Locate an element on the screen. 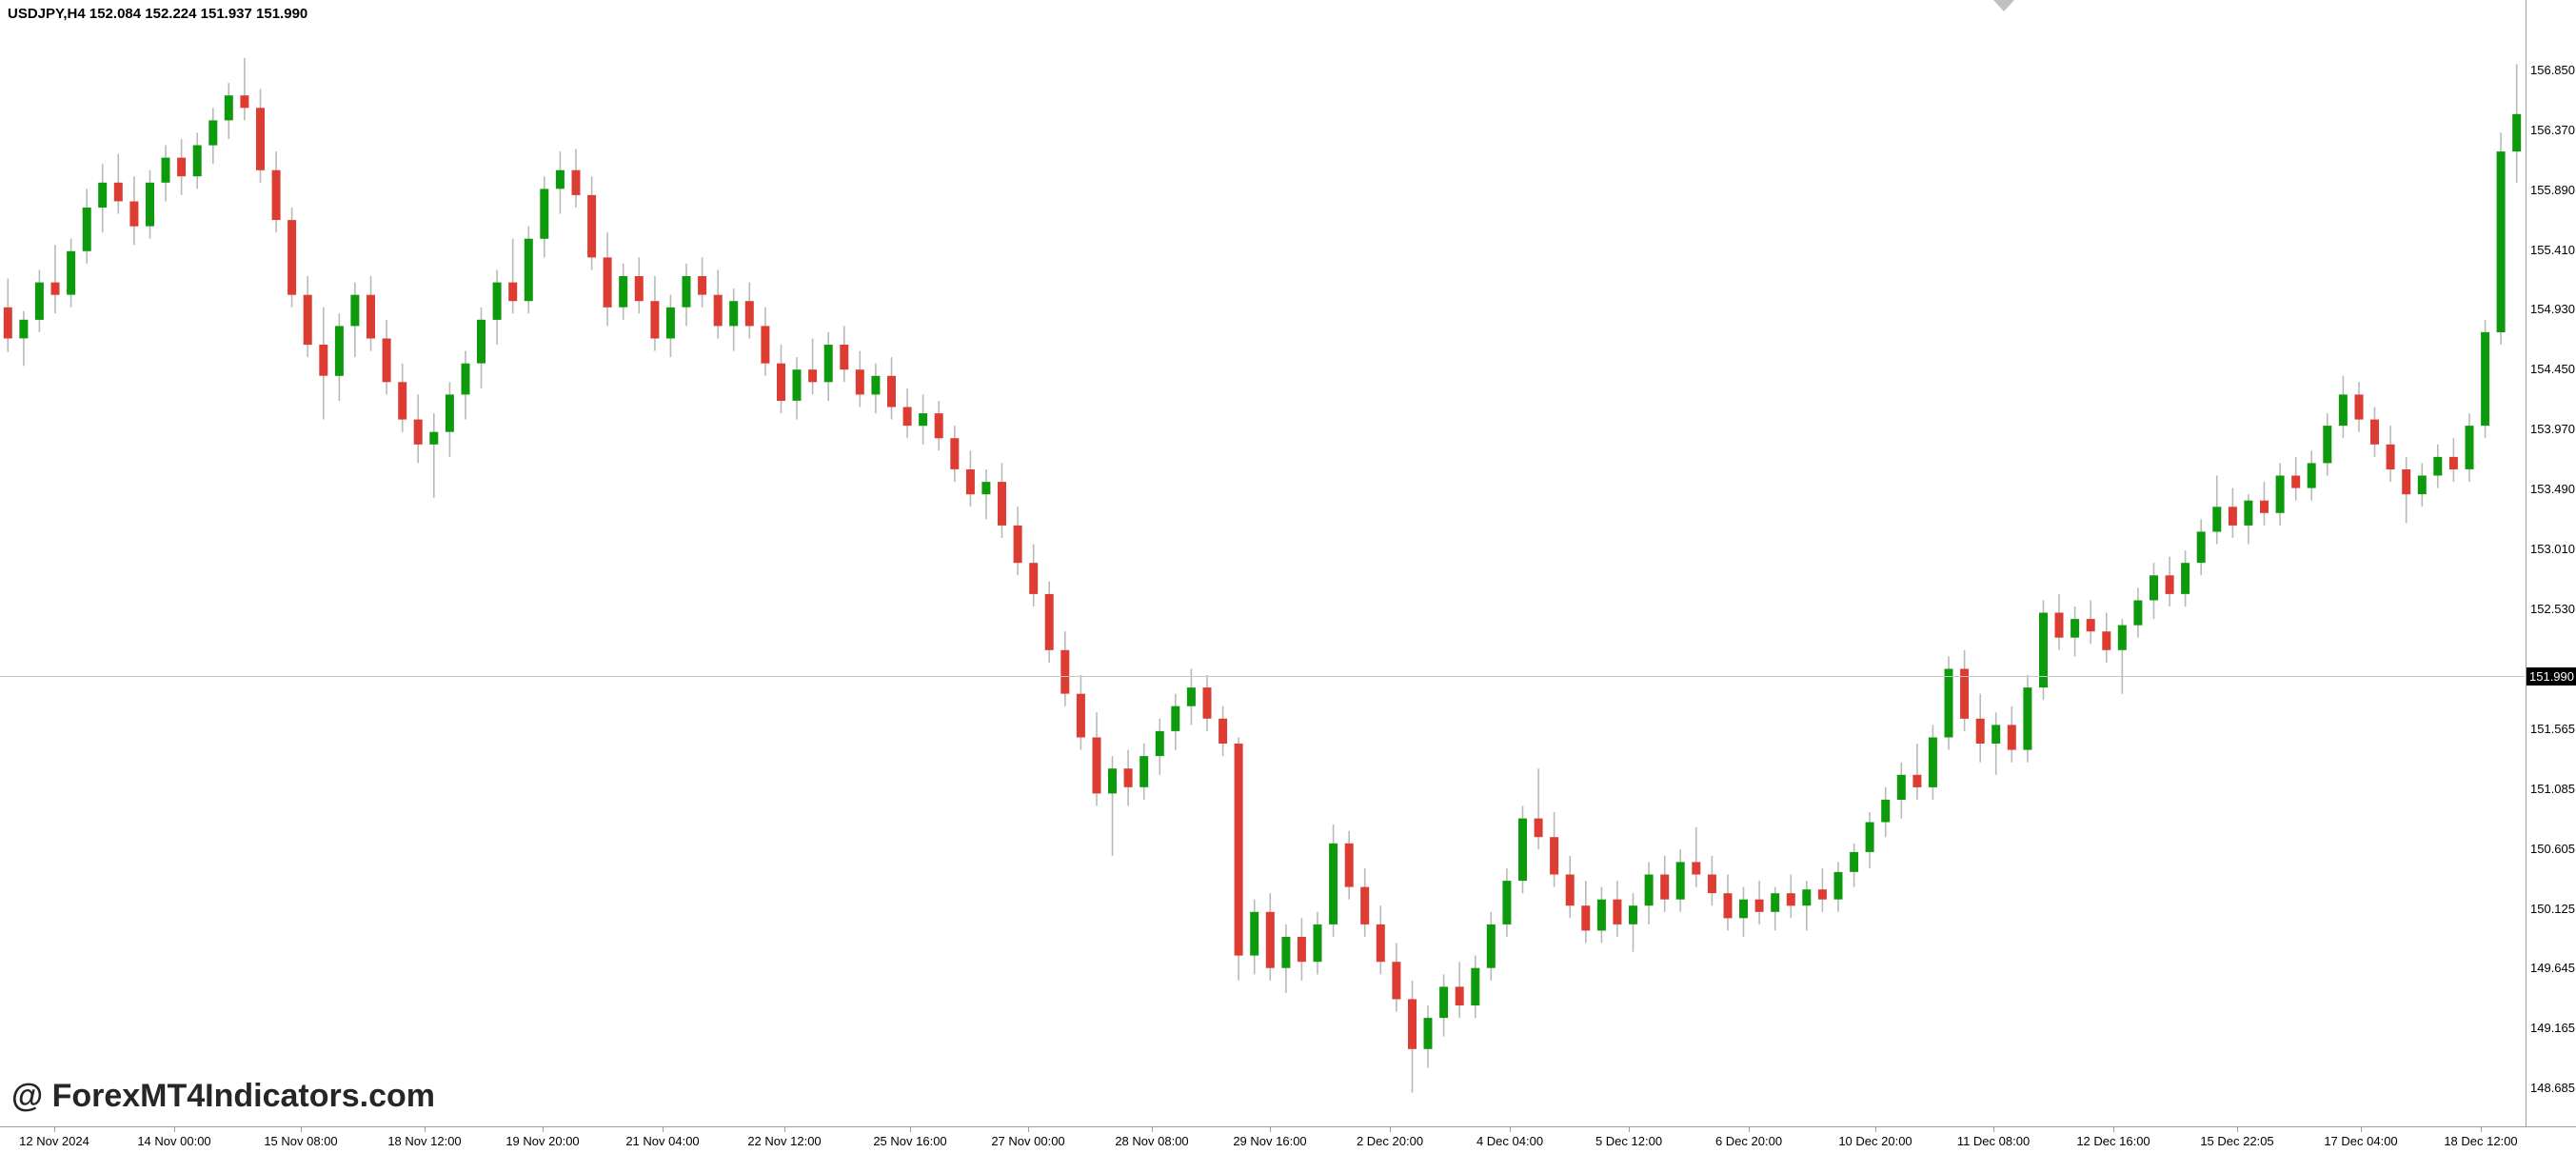  price-axis-label: 150.605 is located at coordinates (2552, 849).